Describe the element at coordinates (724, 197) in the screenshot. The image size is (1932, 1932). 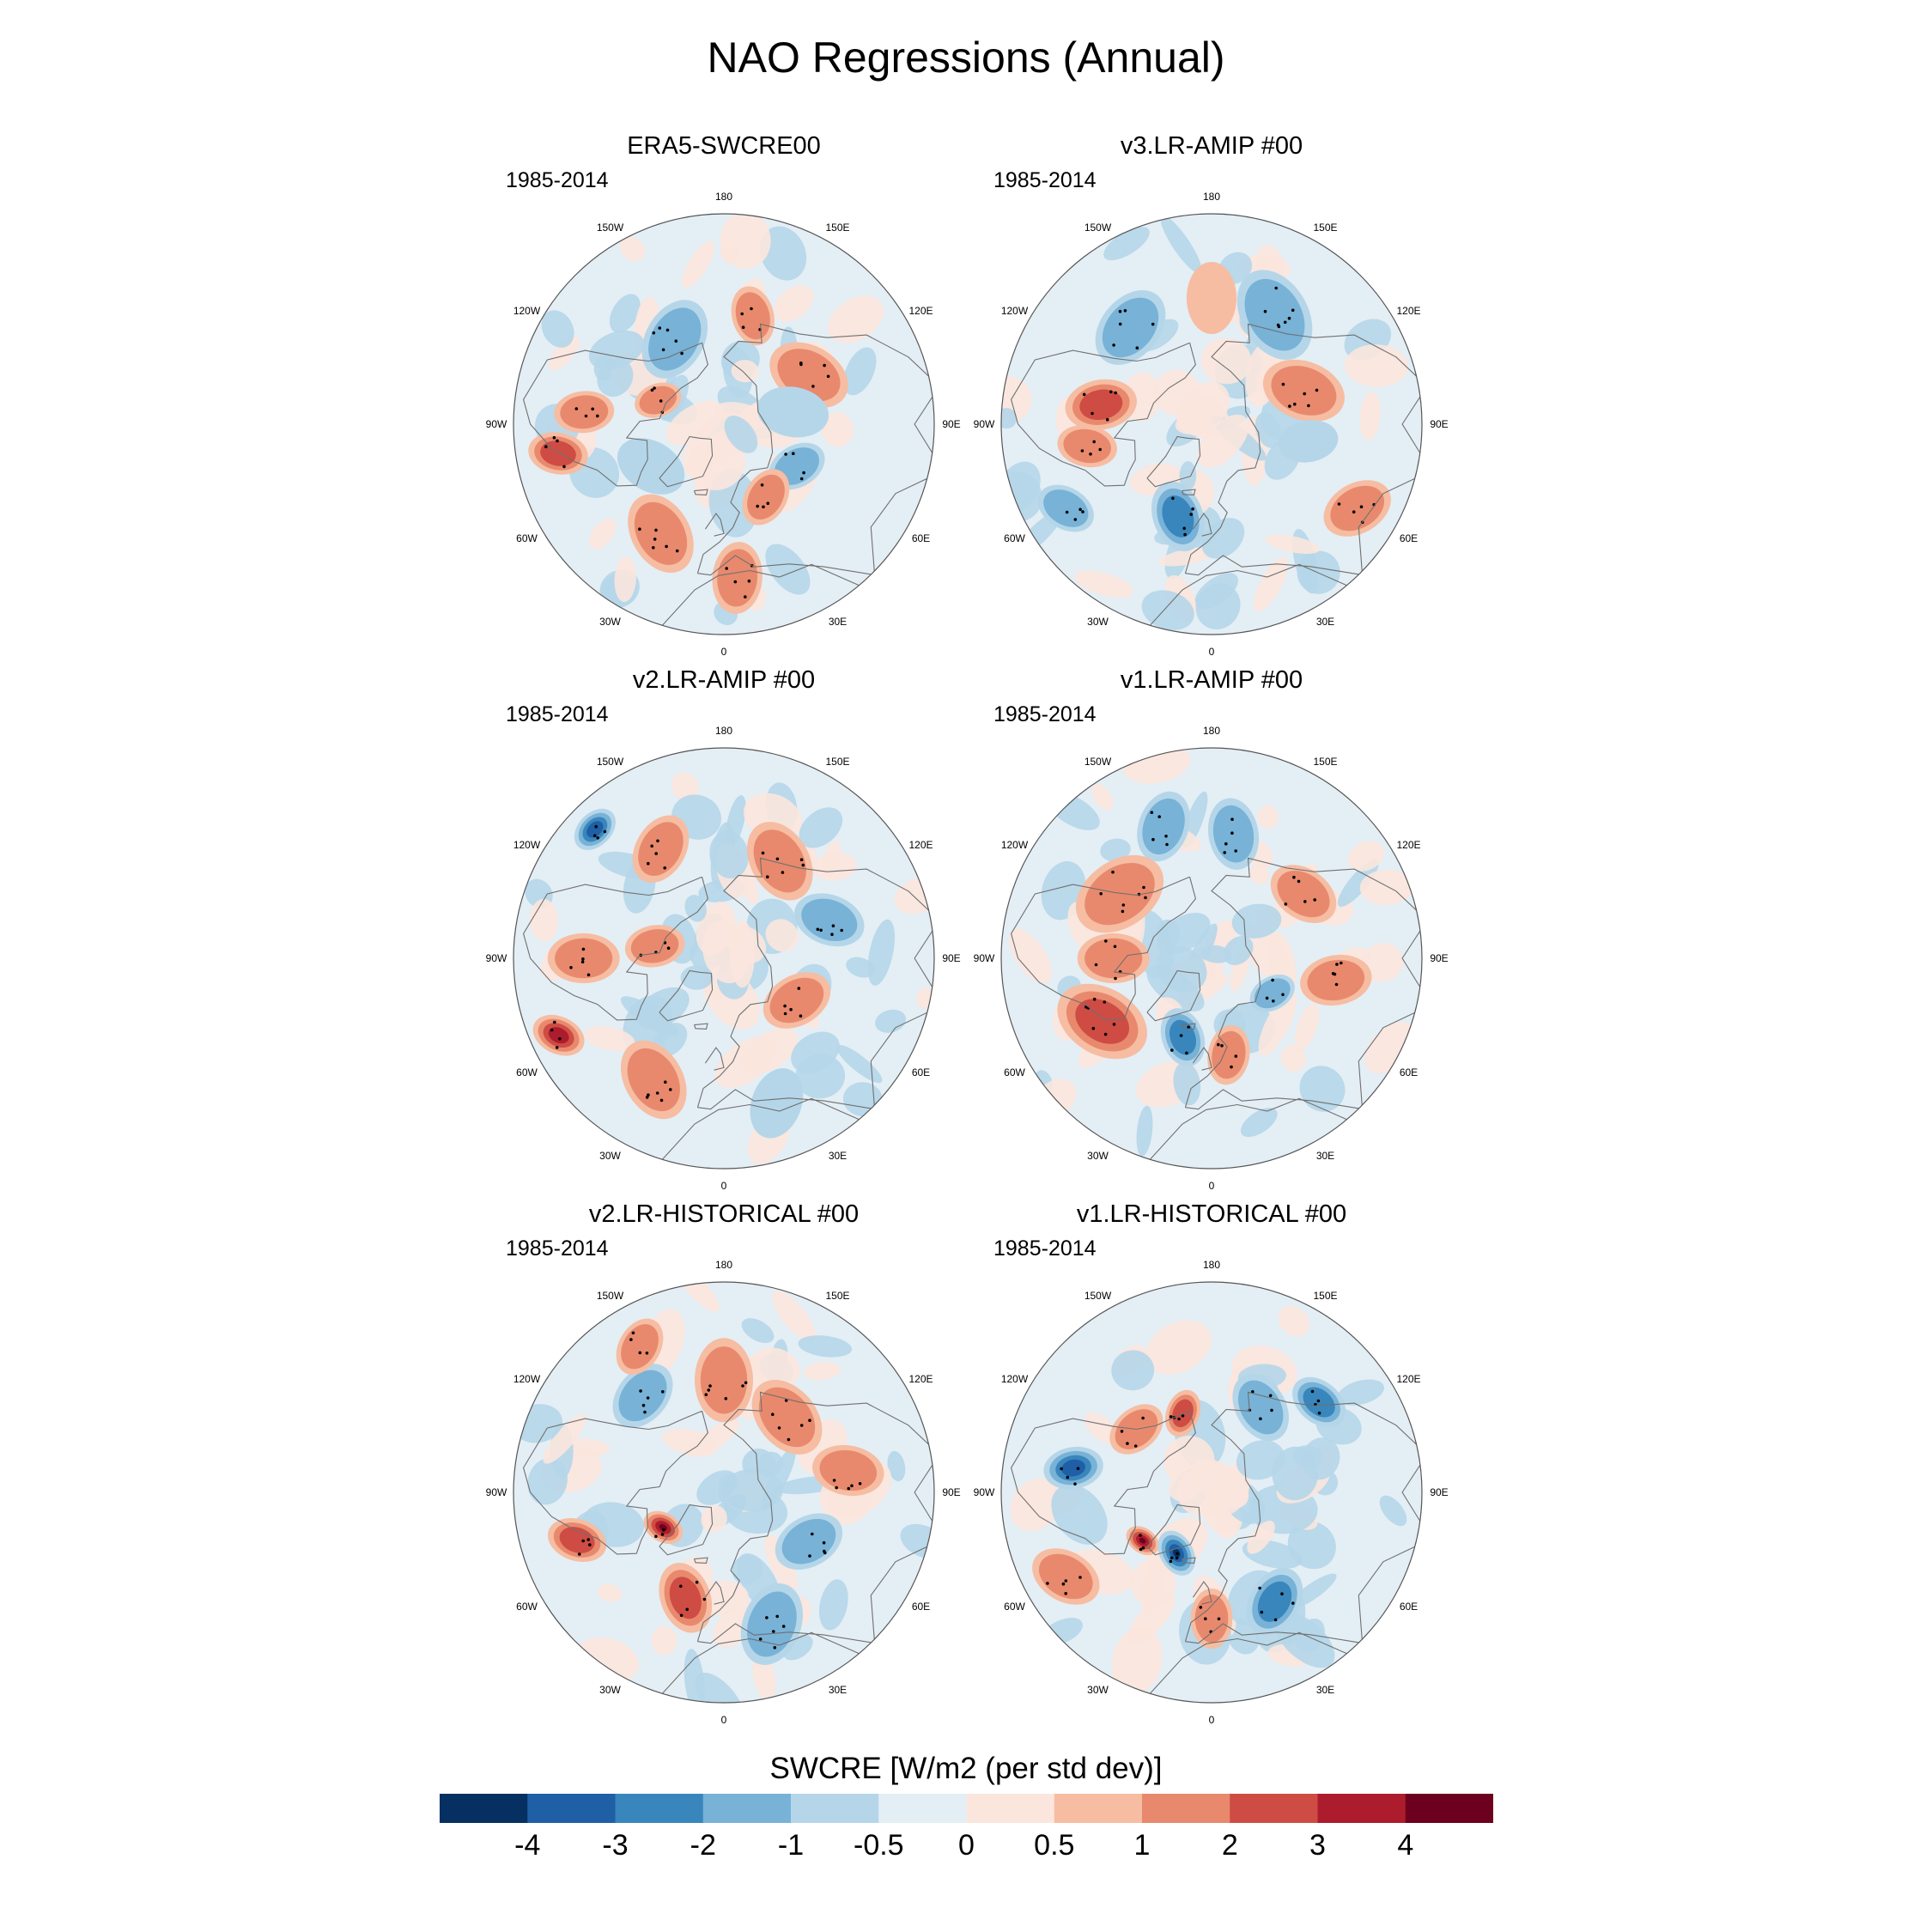
I see `longitude-label: 180` at that location.